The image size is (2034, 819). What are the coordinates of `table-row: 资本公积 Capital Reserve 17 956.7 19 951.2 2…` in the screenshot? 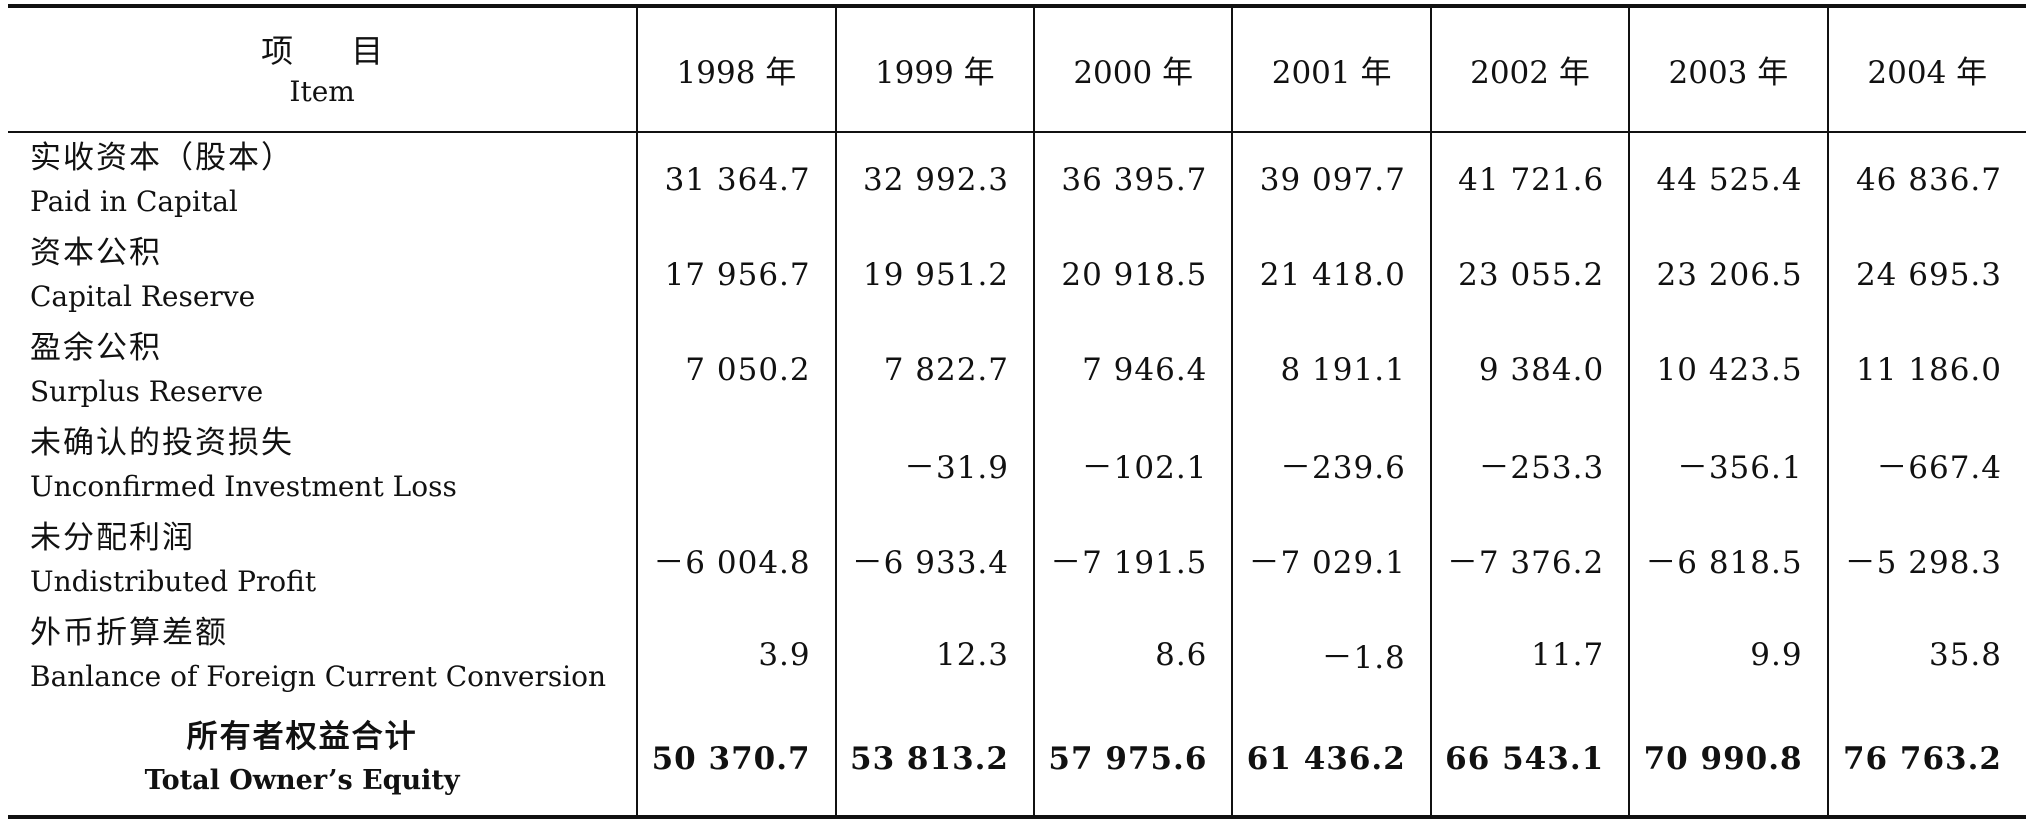 It's located at (1017, 274).